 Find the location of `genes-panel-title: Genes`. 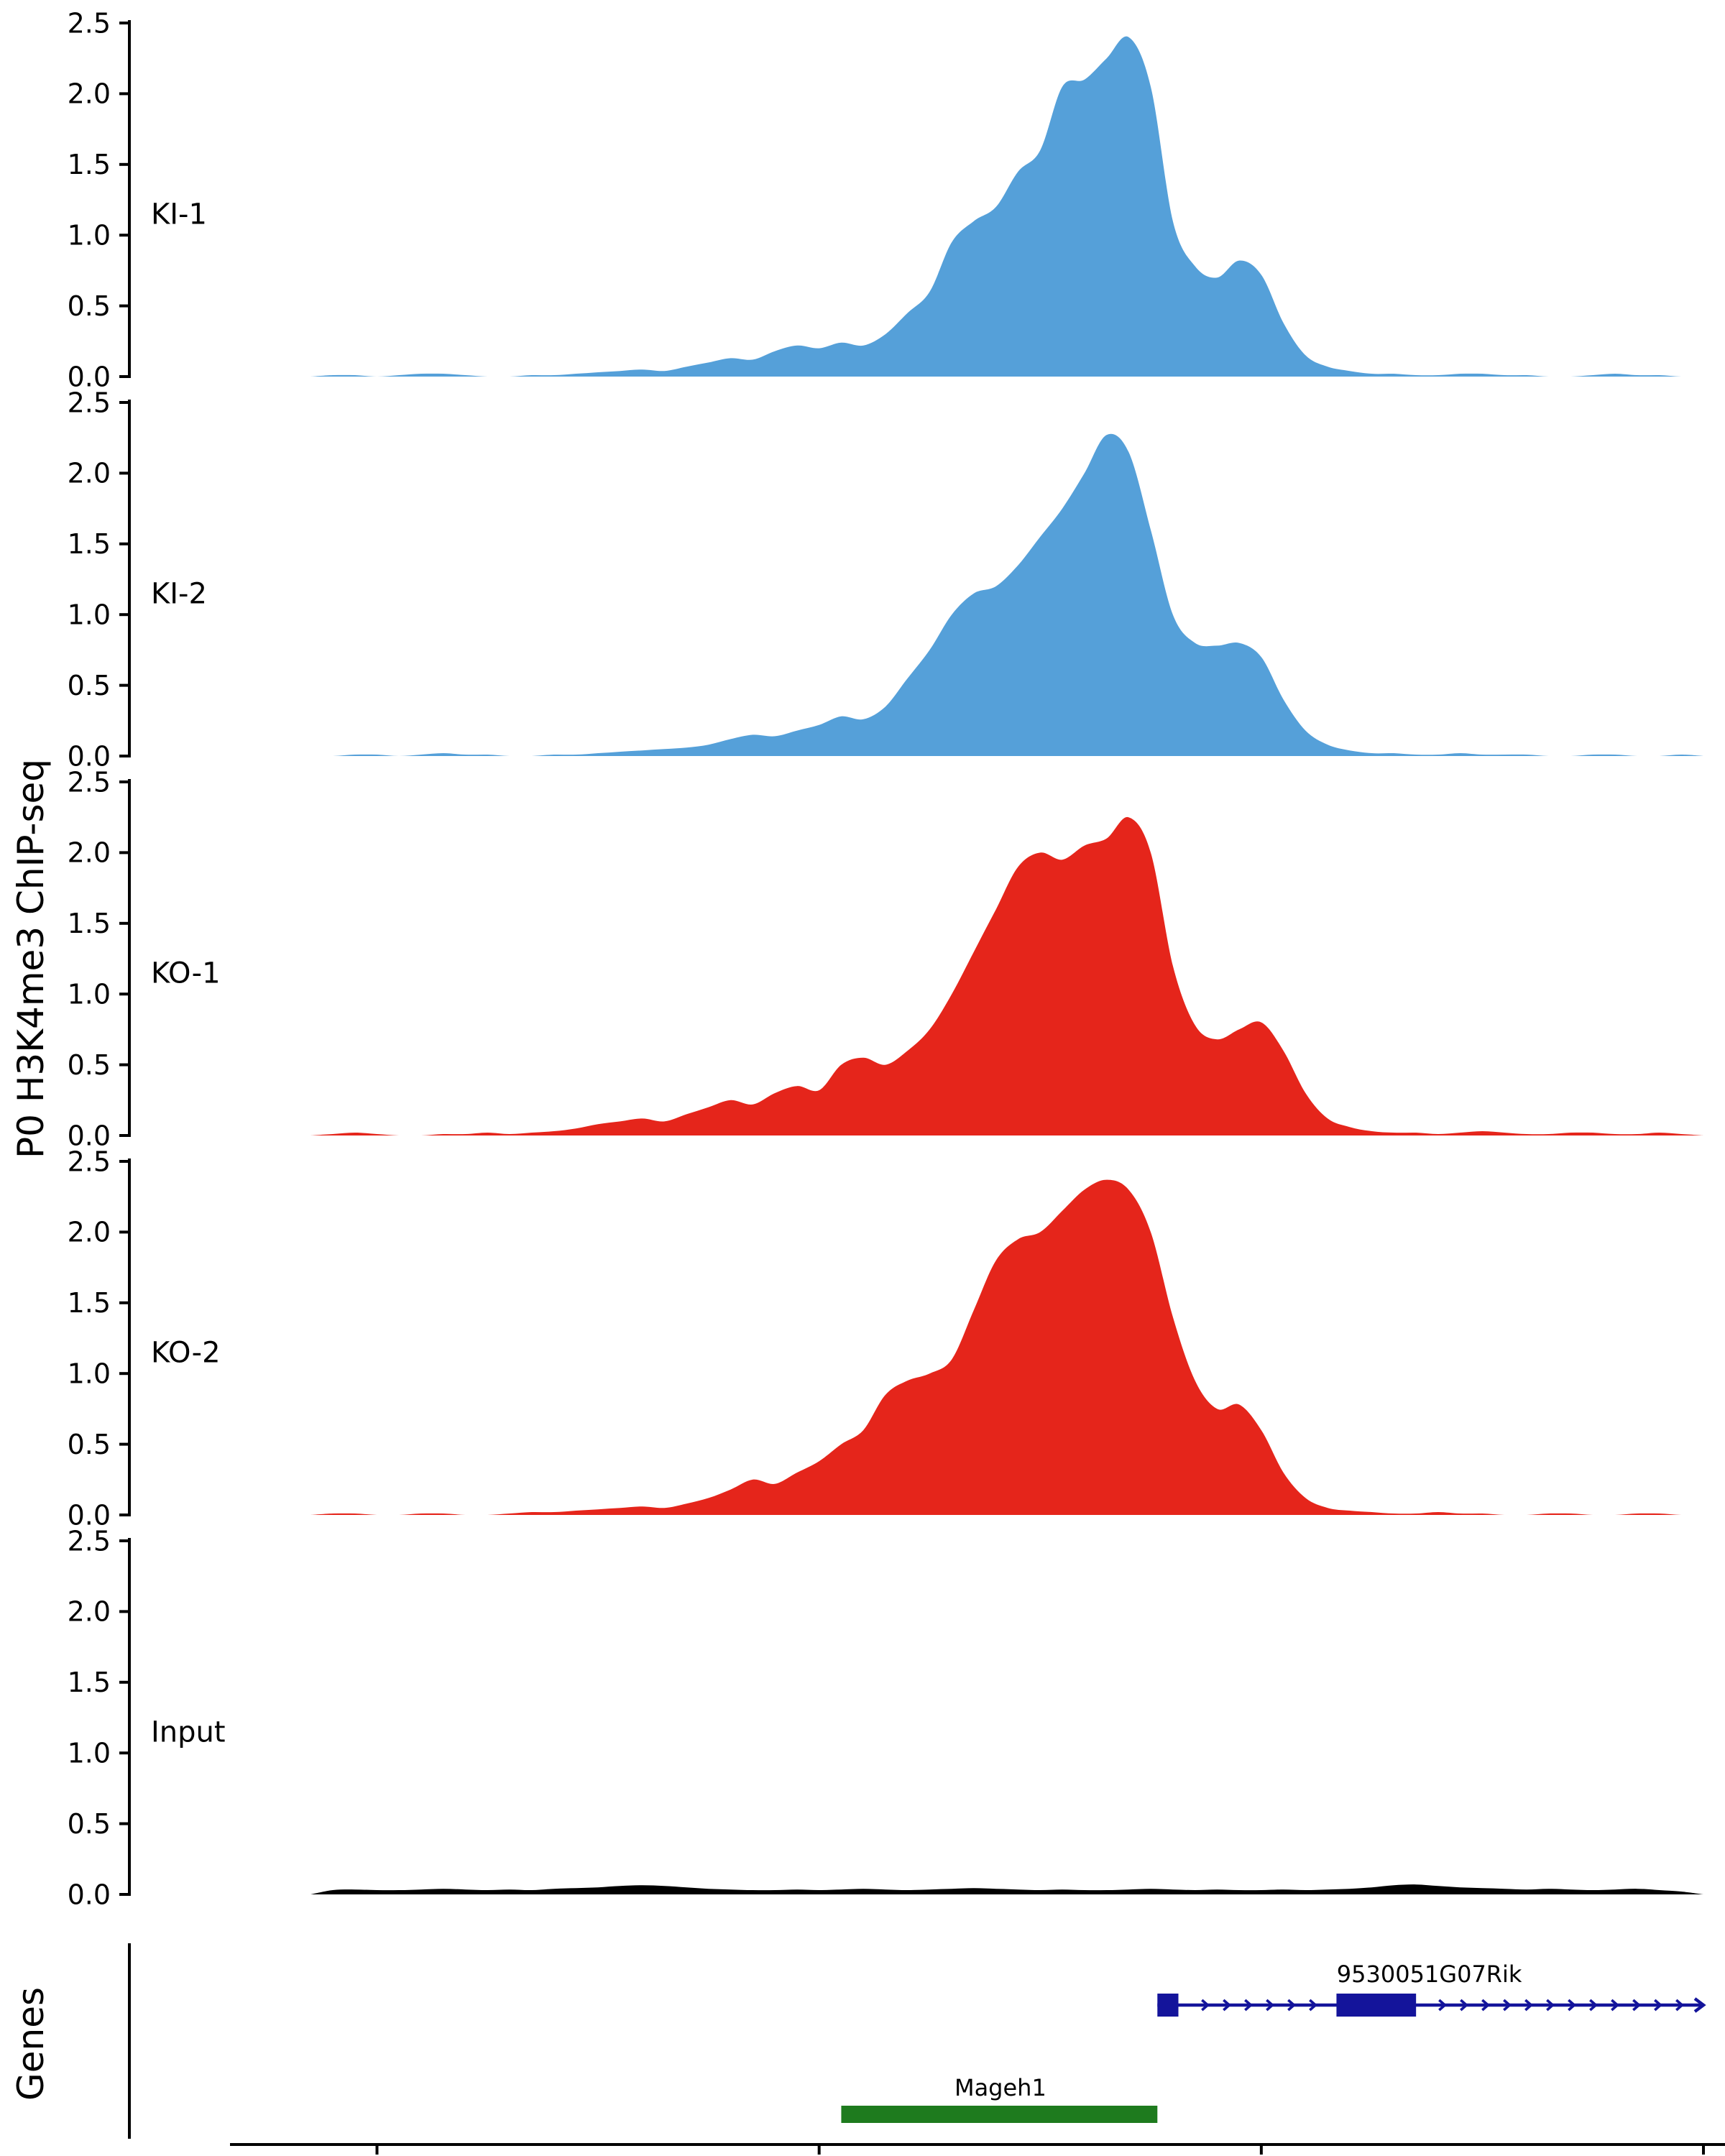

genes-panel-title: Genes is located at coordinates (31, 2044).